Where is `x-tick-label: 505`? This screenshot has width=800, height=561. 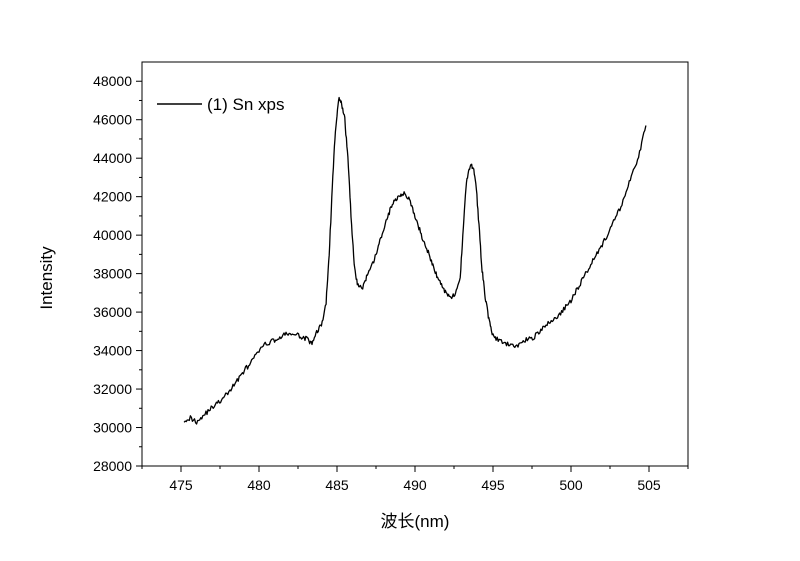 x-tick-label: 505 is located at coordinates (649, 485).